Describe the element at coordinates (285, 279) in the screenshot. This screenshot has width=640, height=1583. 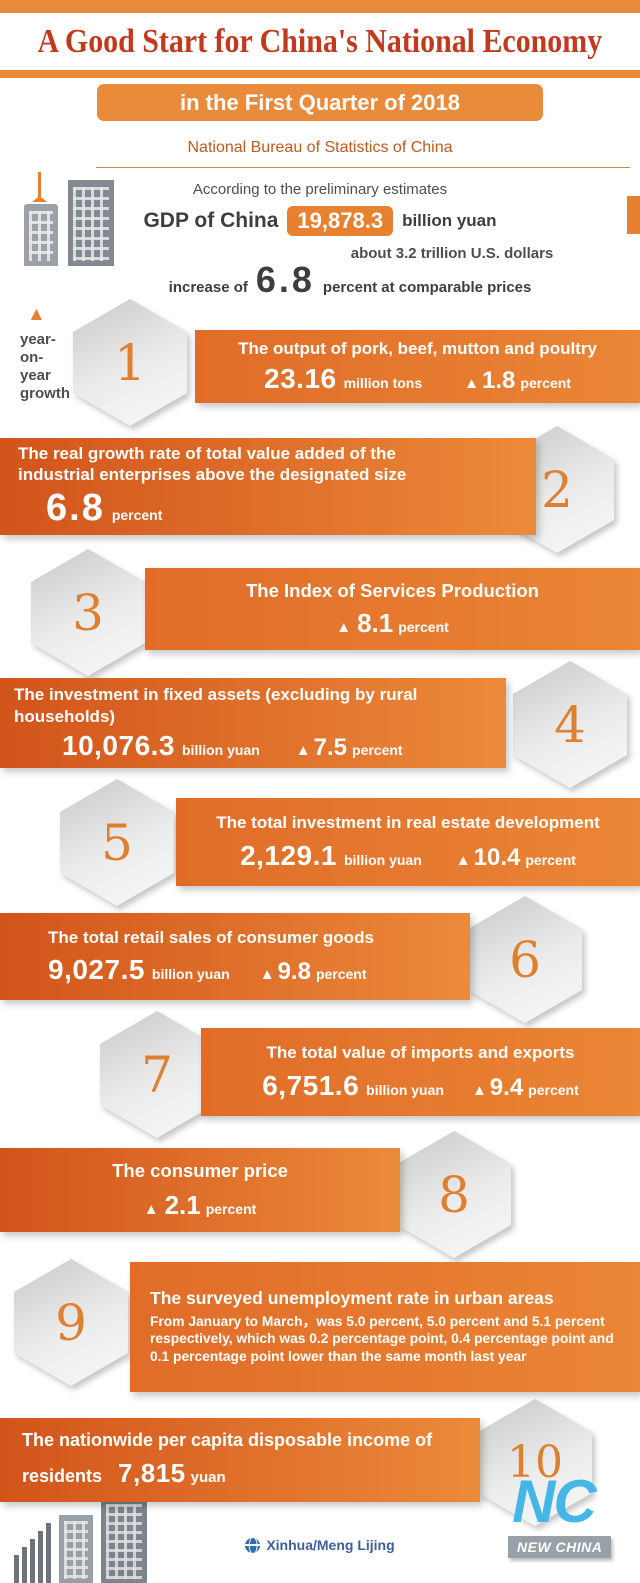
I see `increase-value: 6.8` at that location.